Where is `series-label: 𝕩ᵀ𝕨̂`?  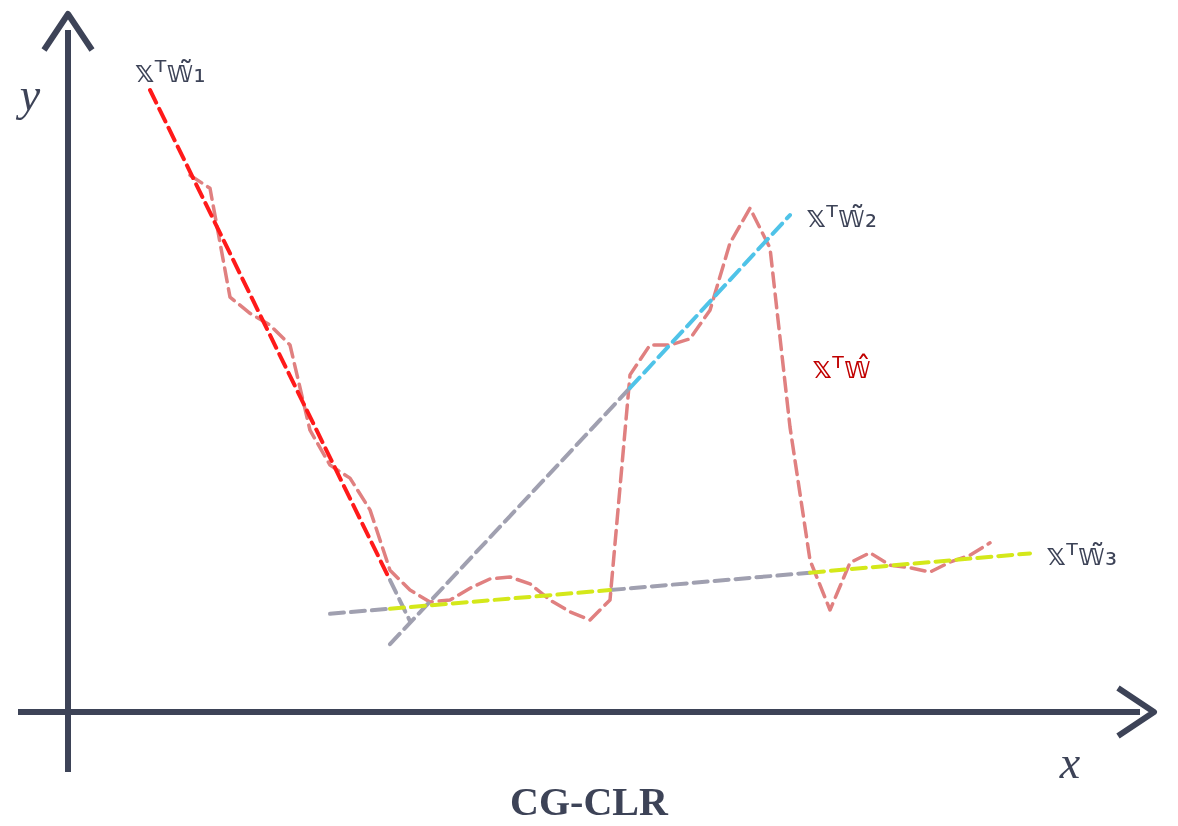
series-label: 𝕩ᵀ𝕨̂ is located at coordinates (842, 368).